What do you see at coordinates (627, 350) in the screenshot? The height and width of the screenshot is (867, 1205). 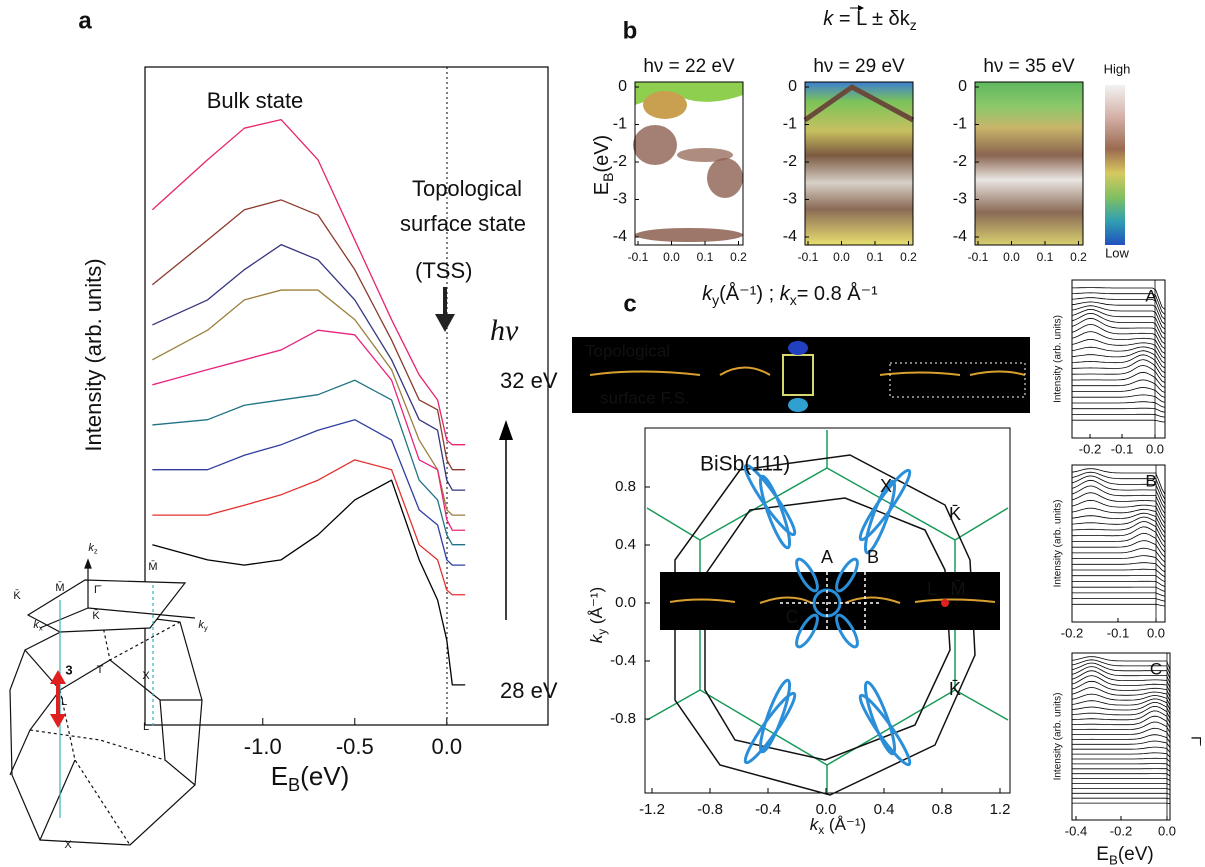 I see `strip-text: Topological` at bounding box center [627, 350].